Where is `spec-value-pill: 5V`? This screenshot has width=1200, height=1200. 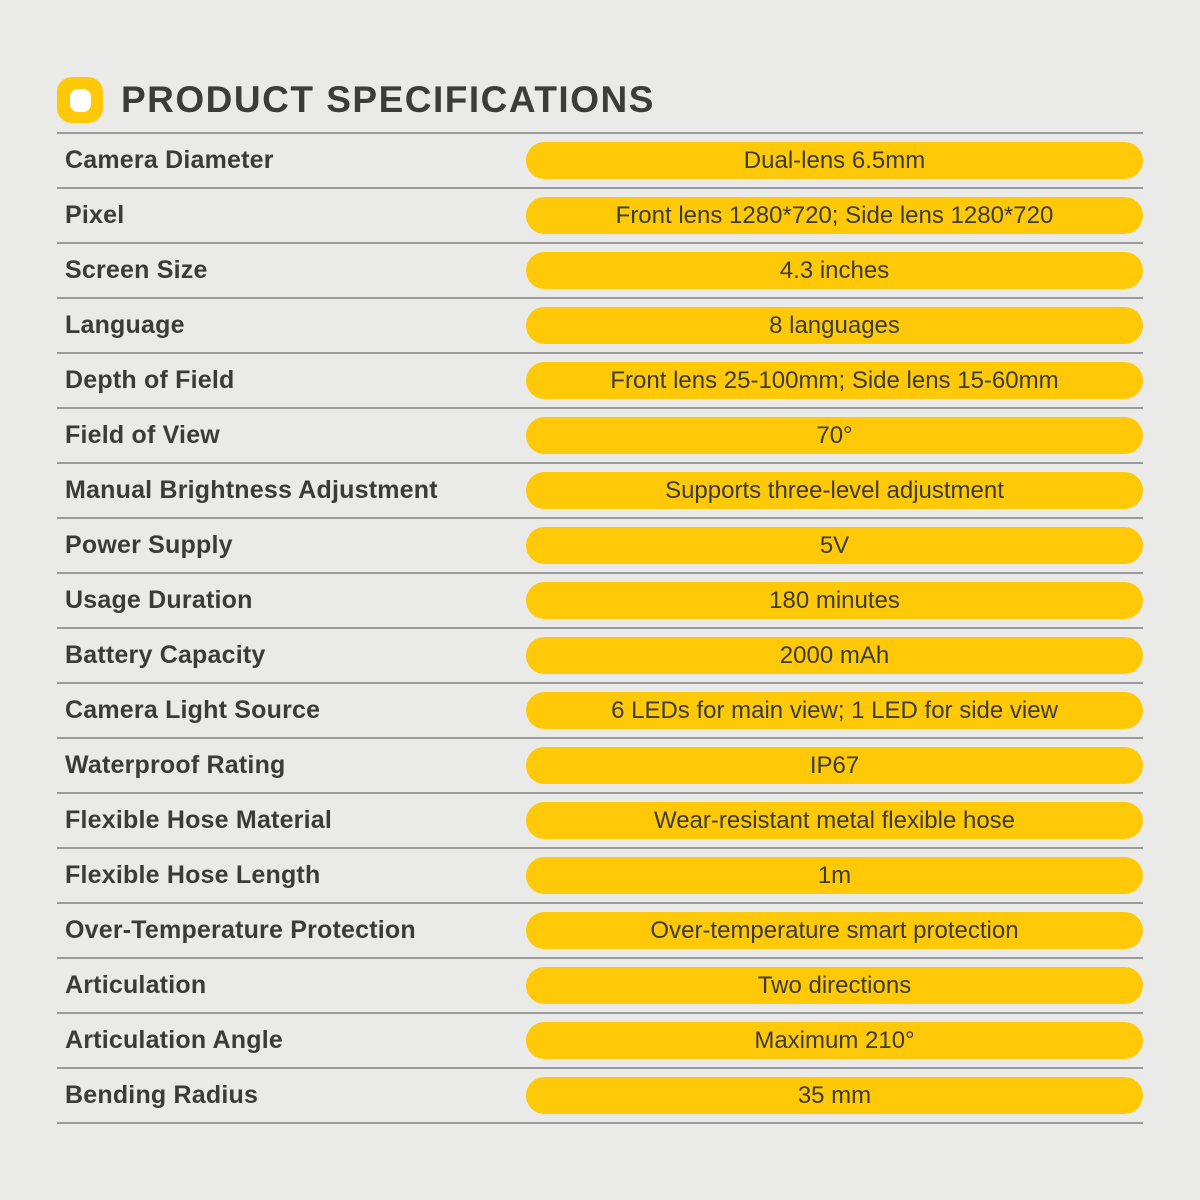 spec-value-pill: 5V is located at coordinates (834, 545).